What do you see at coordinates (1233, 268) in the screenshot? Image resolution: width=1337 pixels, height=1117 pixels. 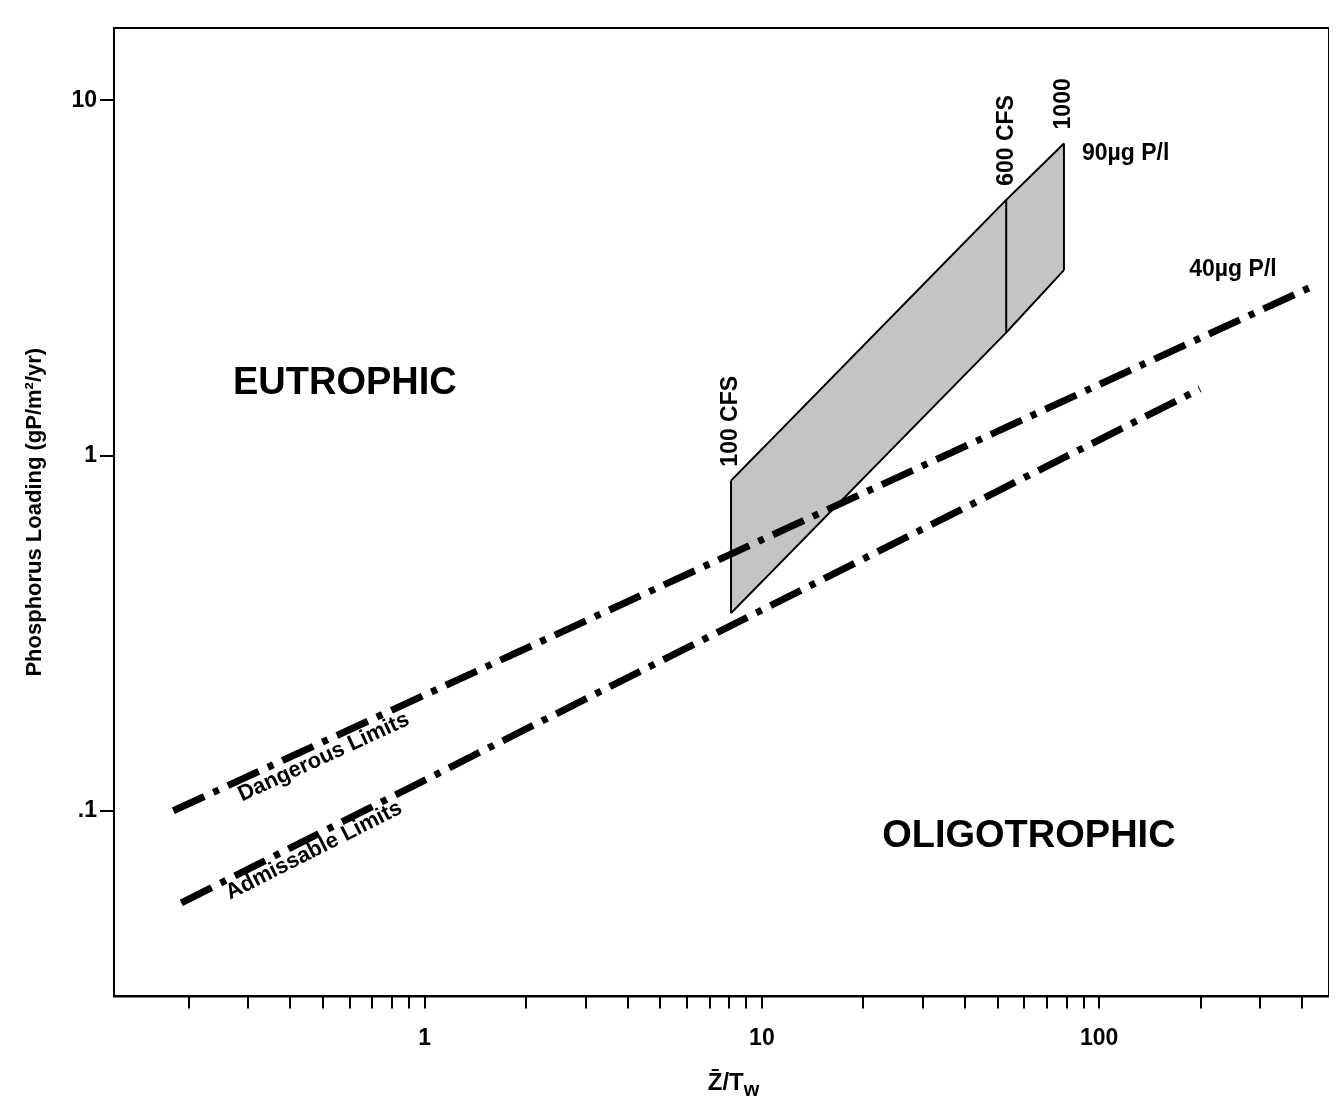 I see `annotation: 40µg P/l` at bounding box center [1233, 268].